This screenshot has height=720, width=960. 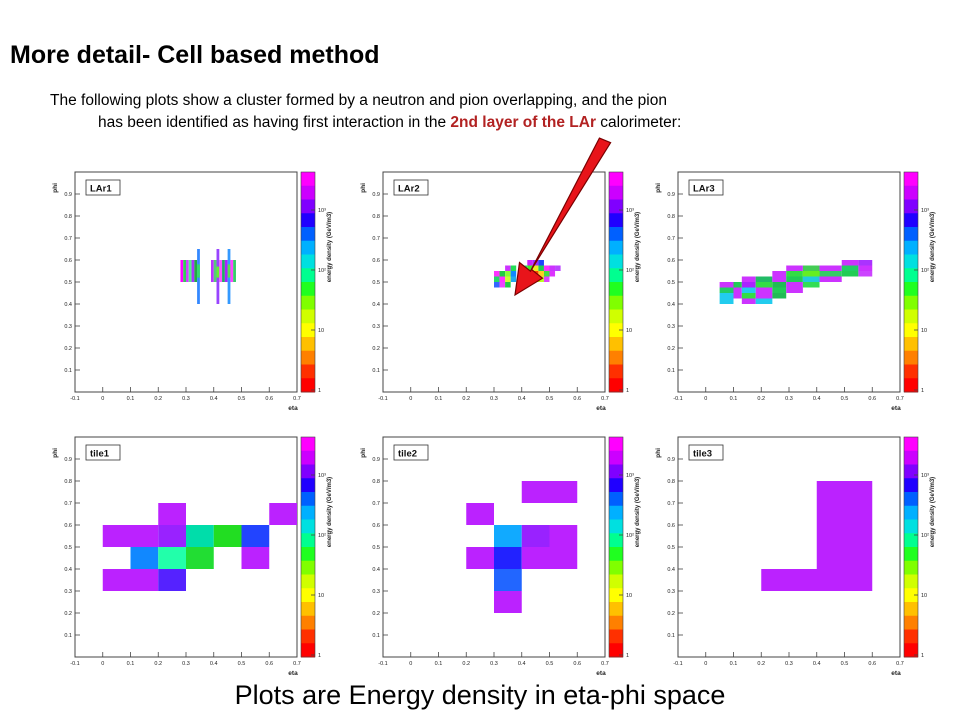 I want to click on y-tick-label: 0.4, so click(x=671, y=570).